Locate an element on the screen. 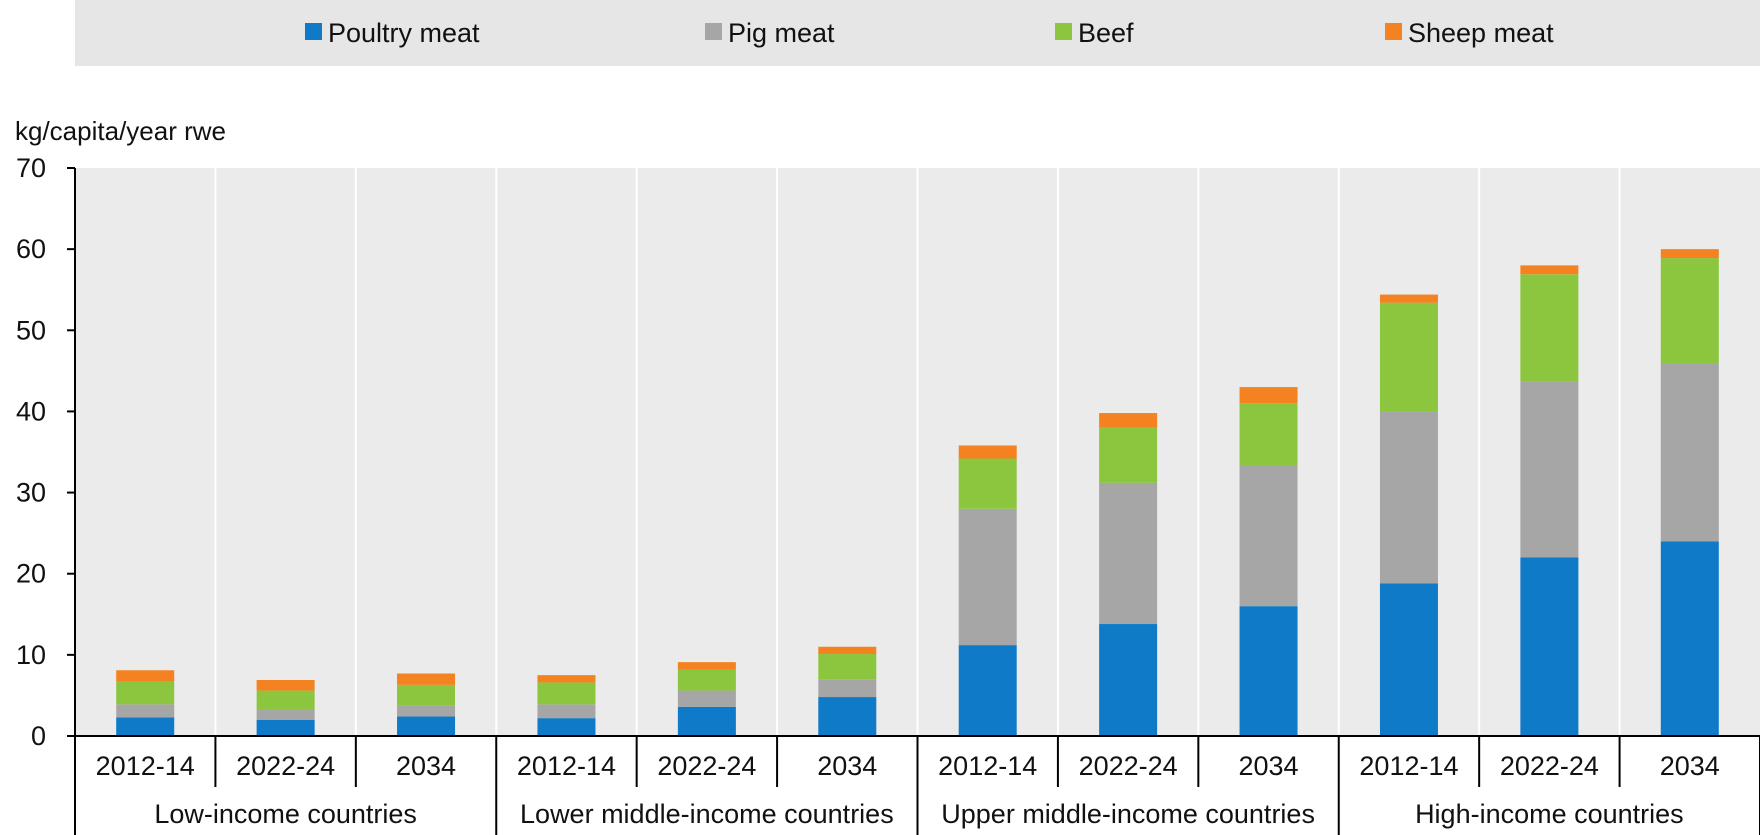 The image size is (1760, 835). legend-label-3: Sheep meat is located at coordinates (1481, 33).